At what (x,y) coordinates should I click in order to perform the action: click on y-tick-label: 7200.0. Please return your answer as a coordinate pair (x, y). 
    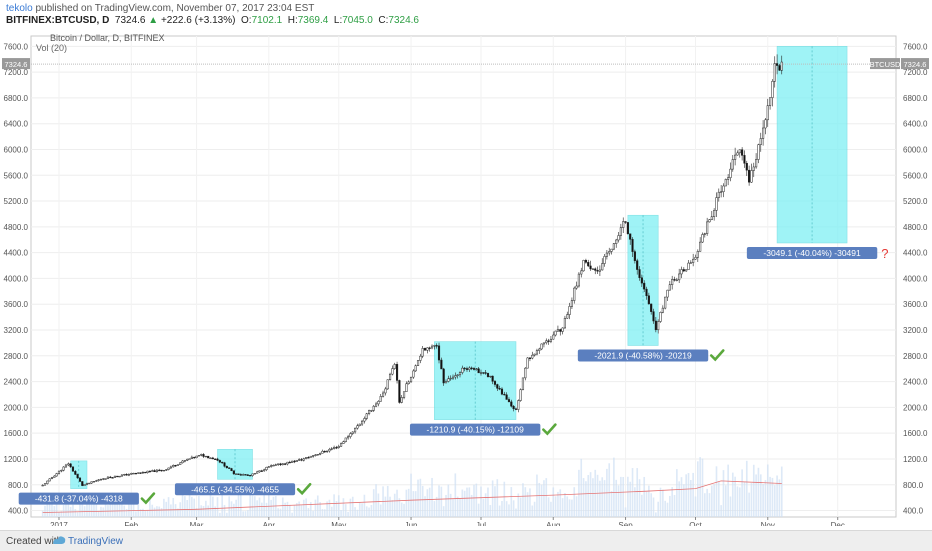
    Looking at the image, I should click on (16, 72).